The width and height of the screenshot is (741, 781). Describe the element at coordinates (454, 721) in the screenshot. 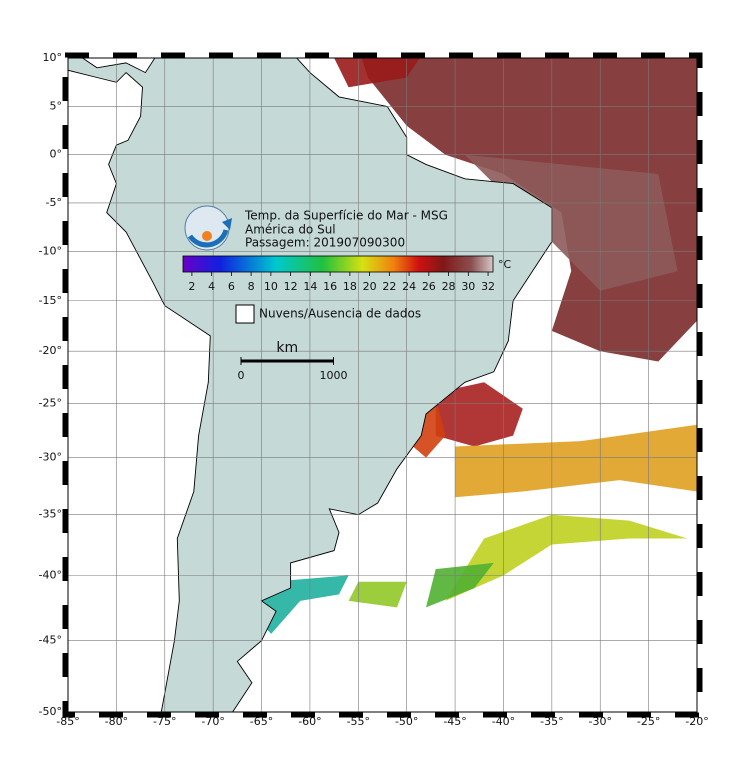

I see `x-tick-label: -45°` at that location.